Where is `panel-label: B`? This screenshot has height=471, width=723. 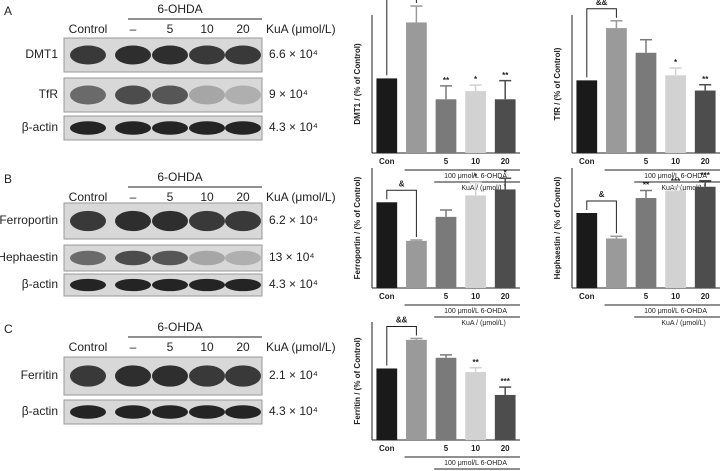 panel-label: B is located at coordinates (8, 179).